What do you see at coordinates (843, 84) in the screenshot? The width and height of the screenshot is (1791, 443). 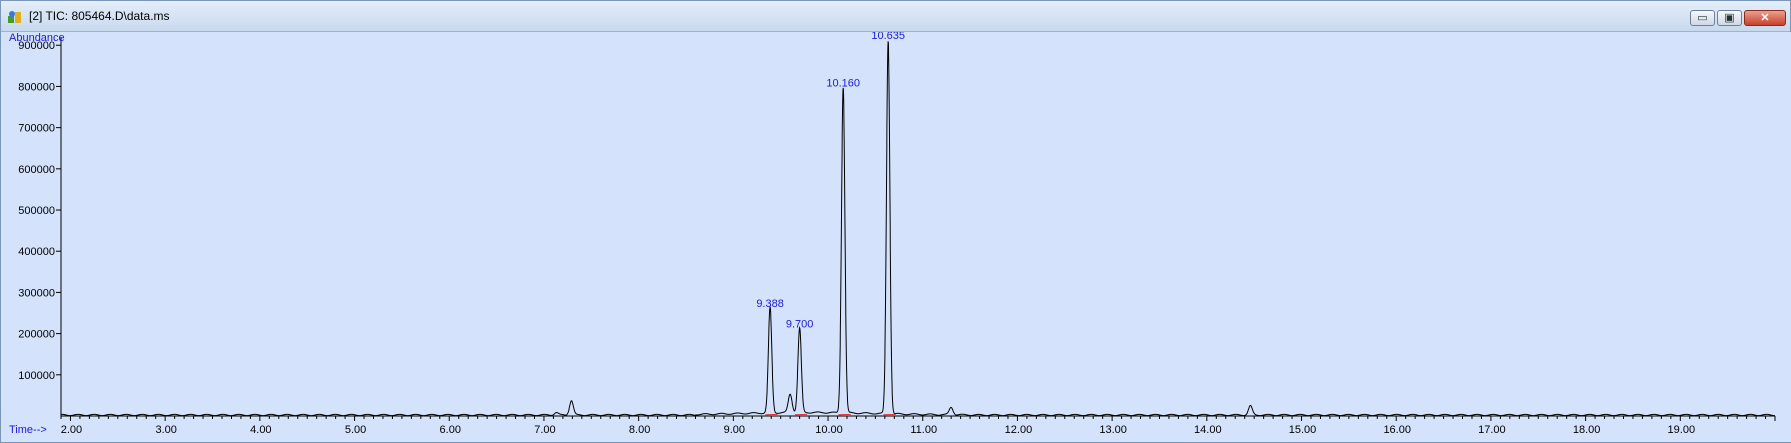 I see `peak-label: 10.160` at bounding box center [843, 84].